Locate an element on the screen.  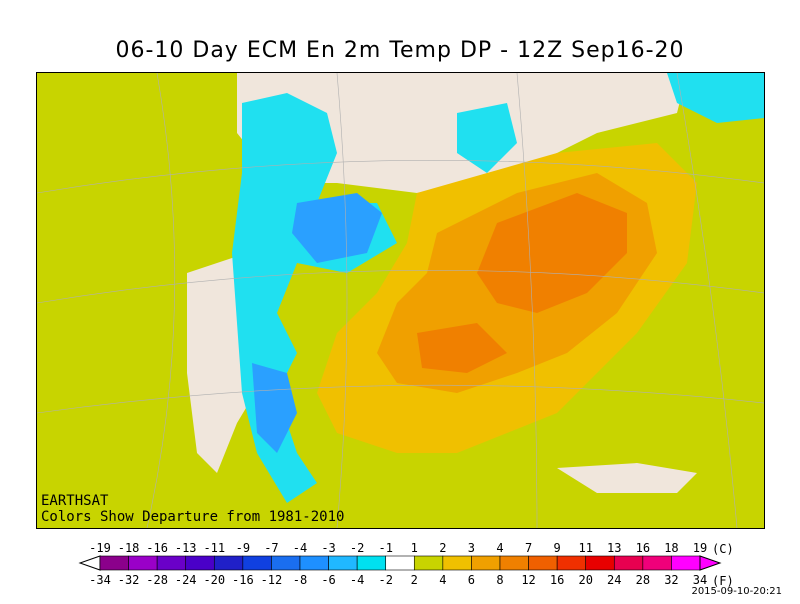
celsius-label: -7 is located at coordinates (271, 548).